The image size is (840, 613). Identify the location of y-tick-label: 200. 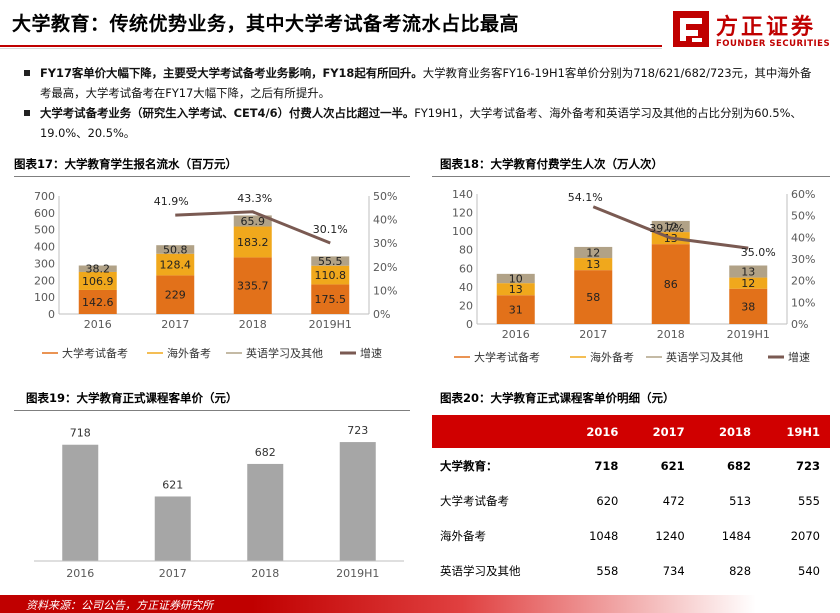
(44, 280).